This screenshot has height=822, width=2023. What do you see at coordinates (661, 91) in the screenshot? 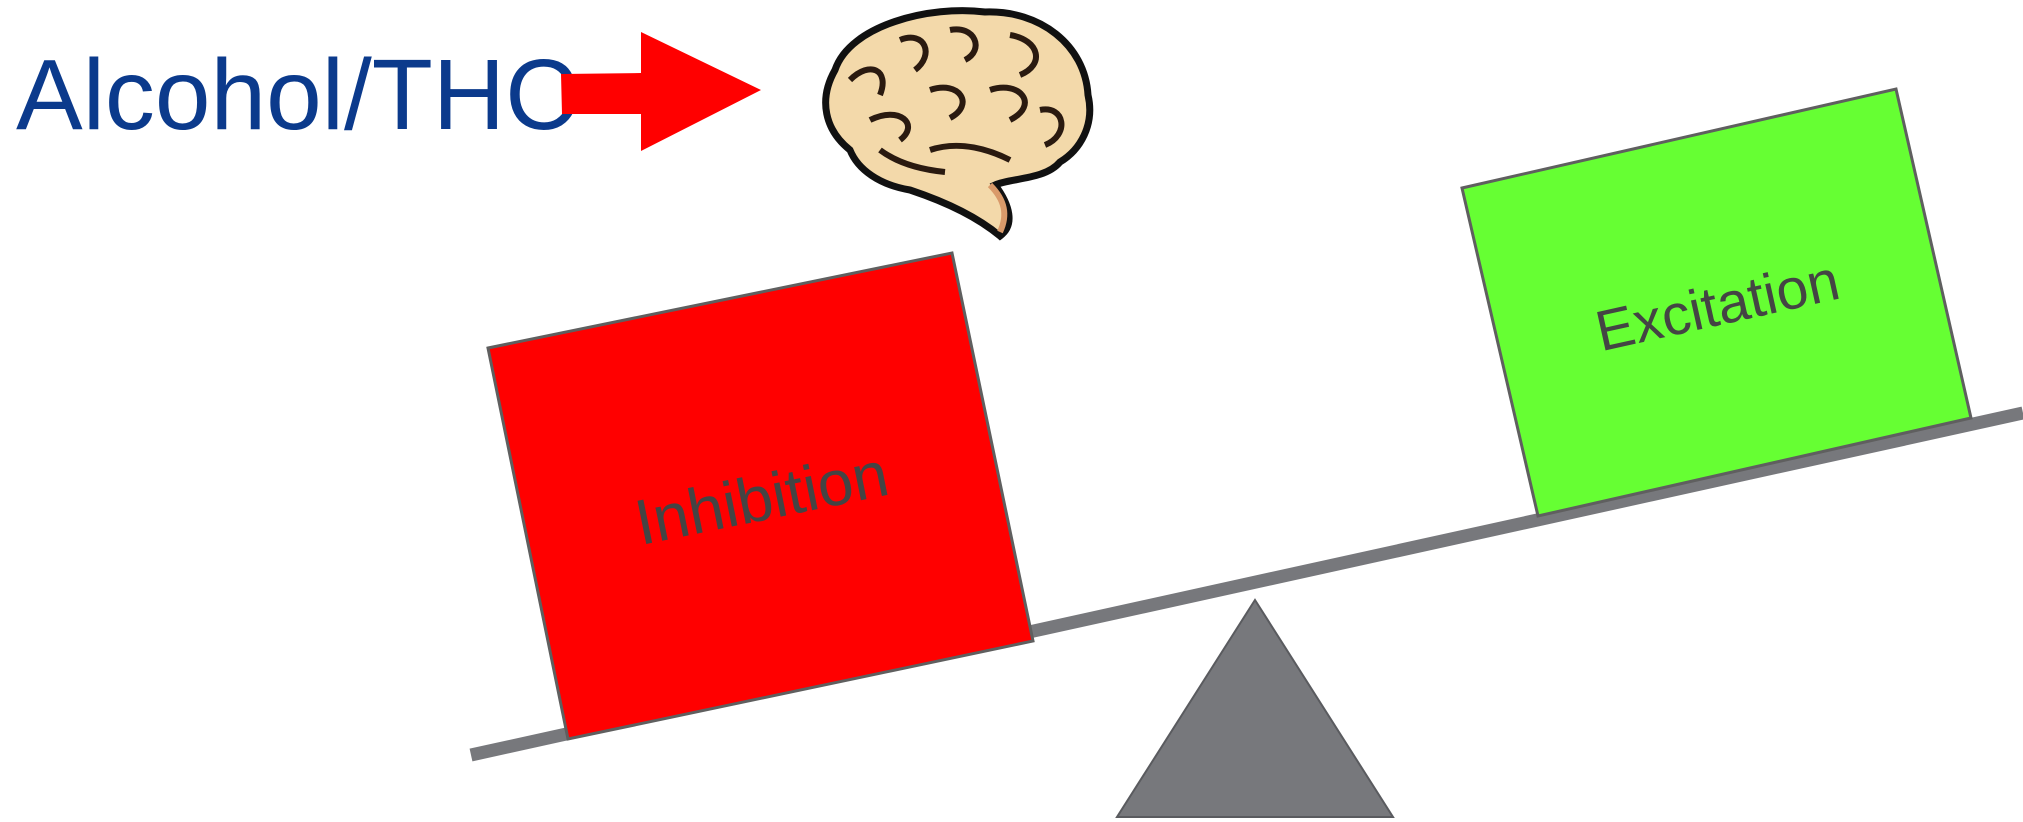
I see `arrow` at bounding box center [661, 91].